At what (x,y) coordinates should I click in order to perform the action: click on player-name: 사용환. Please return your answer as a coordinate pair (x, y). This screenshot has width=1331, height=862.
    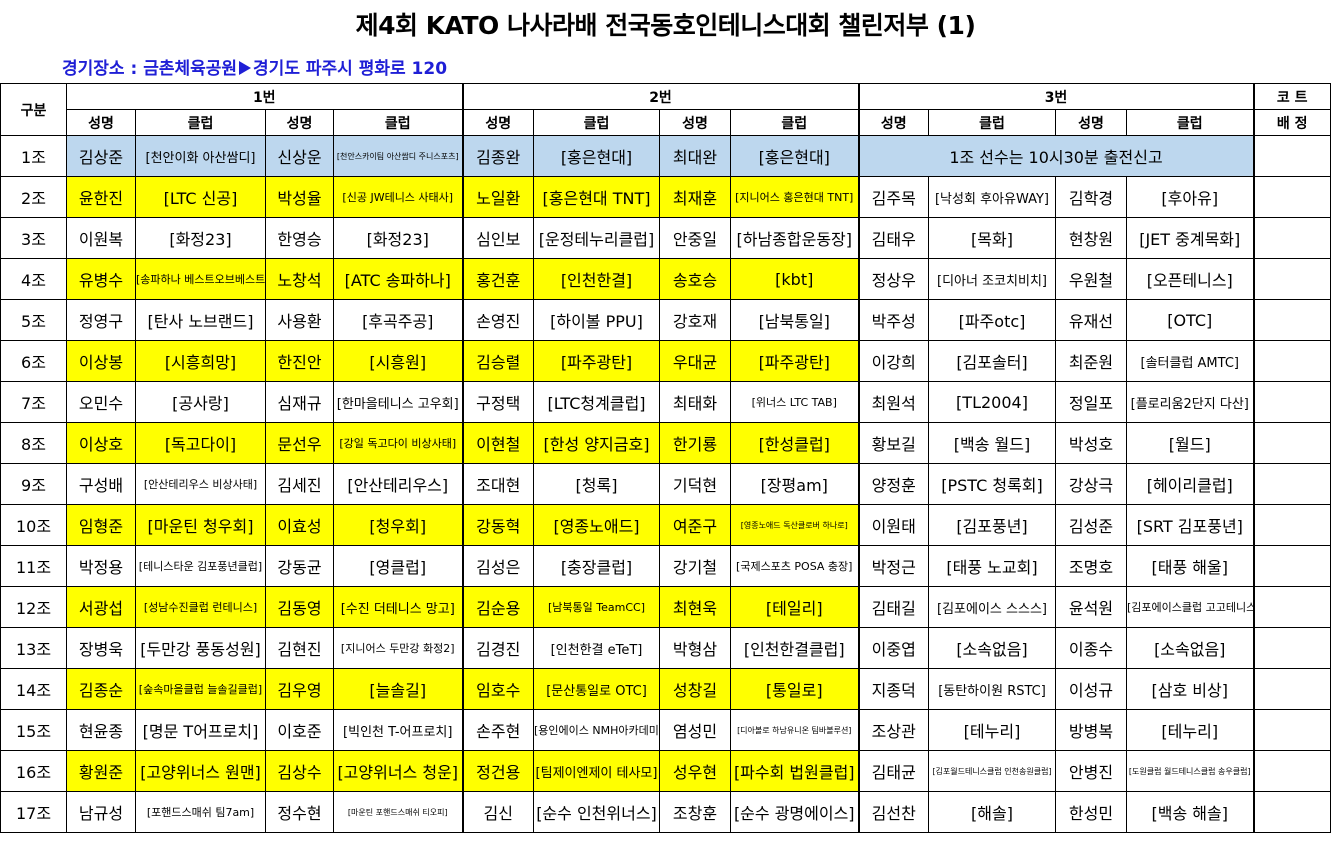
    Looking at the image, I should click on (299, 320).